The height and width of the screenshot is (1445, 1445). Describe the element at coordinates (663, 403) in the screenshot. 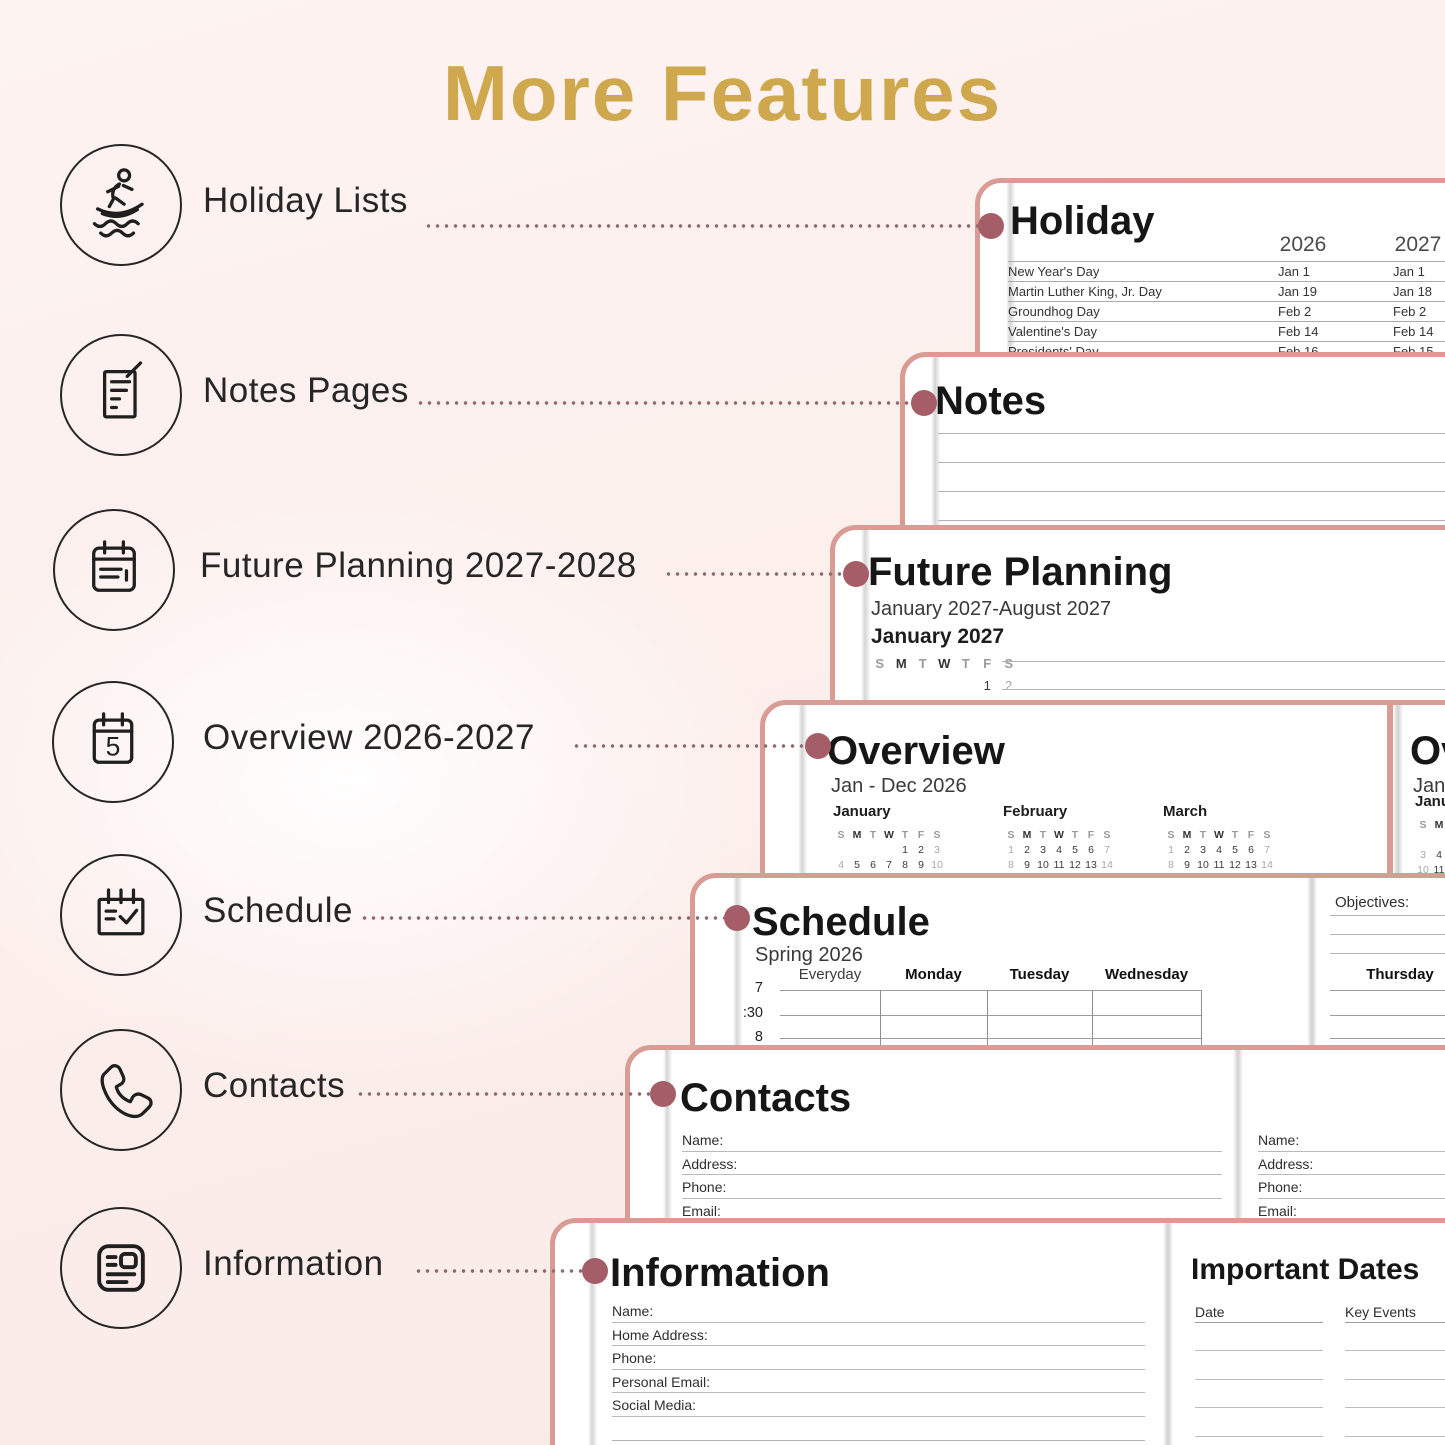

I see `connector-notes` at that location.